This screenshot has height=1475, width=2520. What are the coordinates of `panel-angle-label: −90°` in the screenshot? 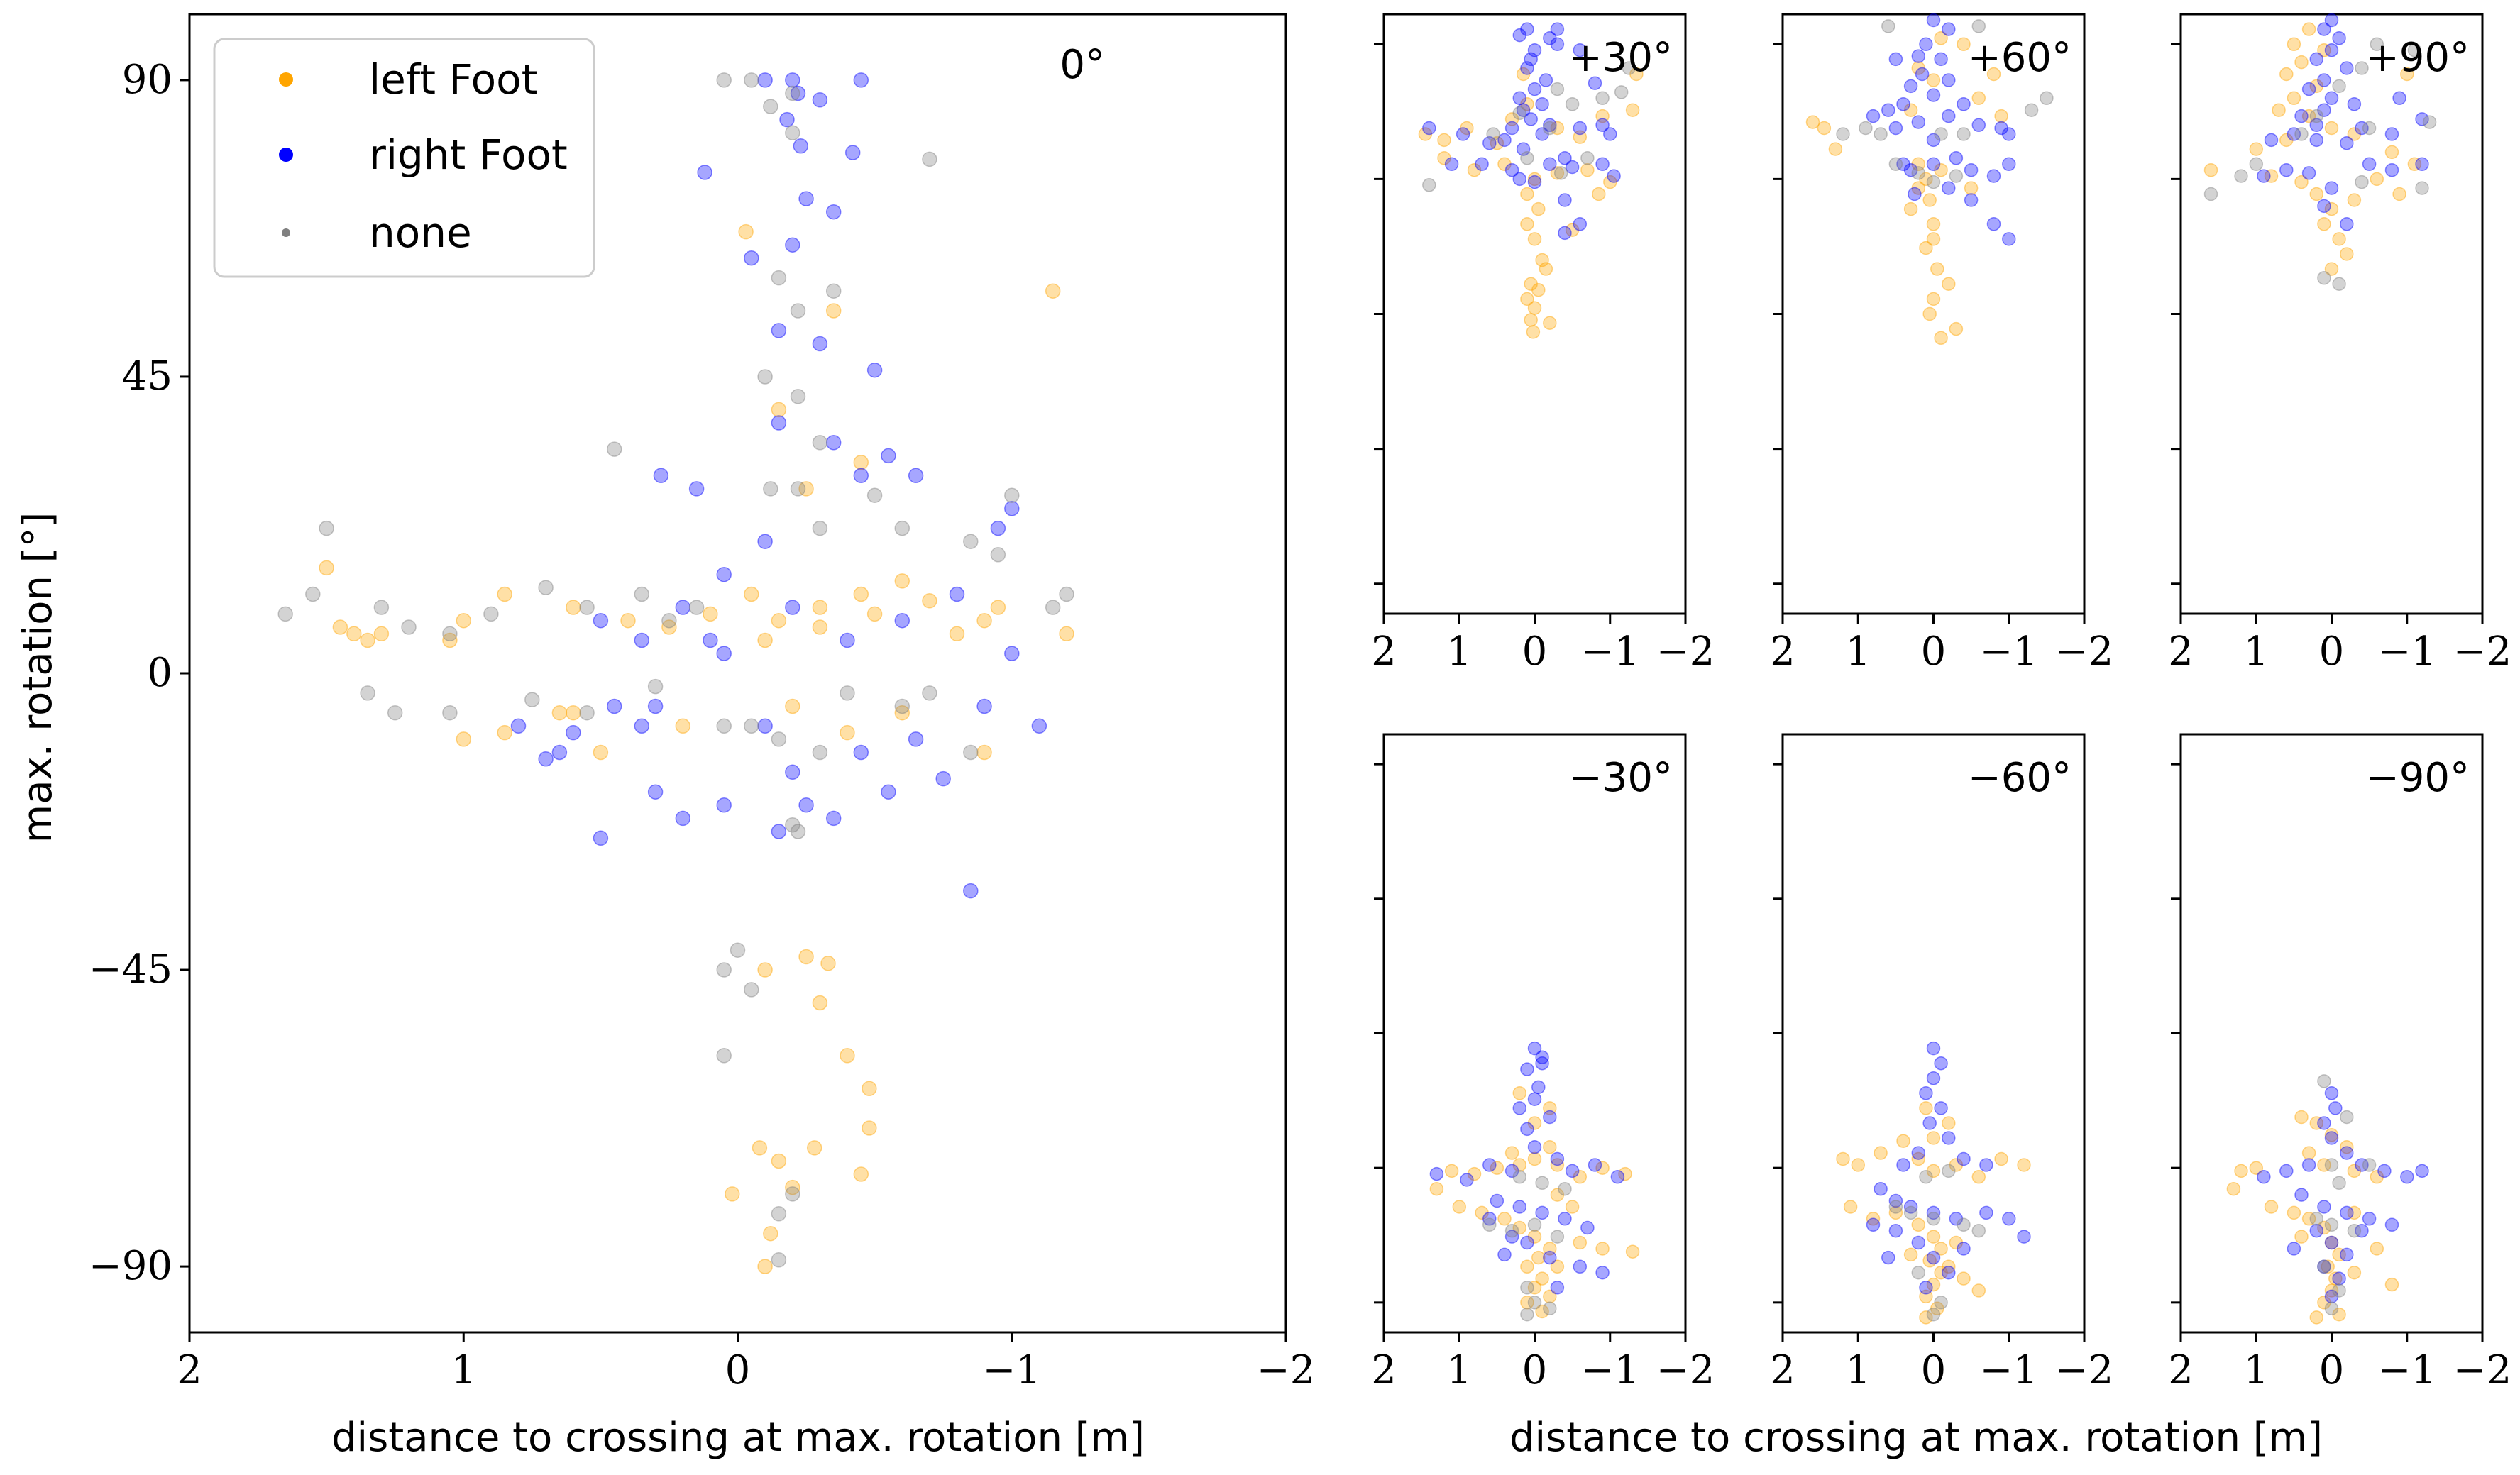 It's located at (2418, 778).